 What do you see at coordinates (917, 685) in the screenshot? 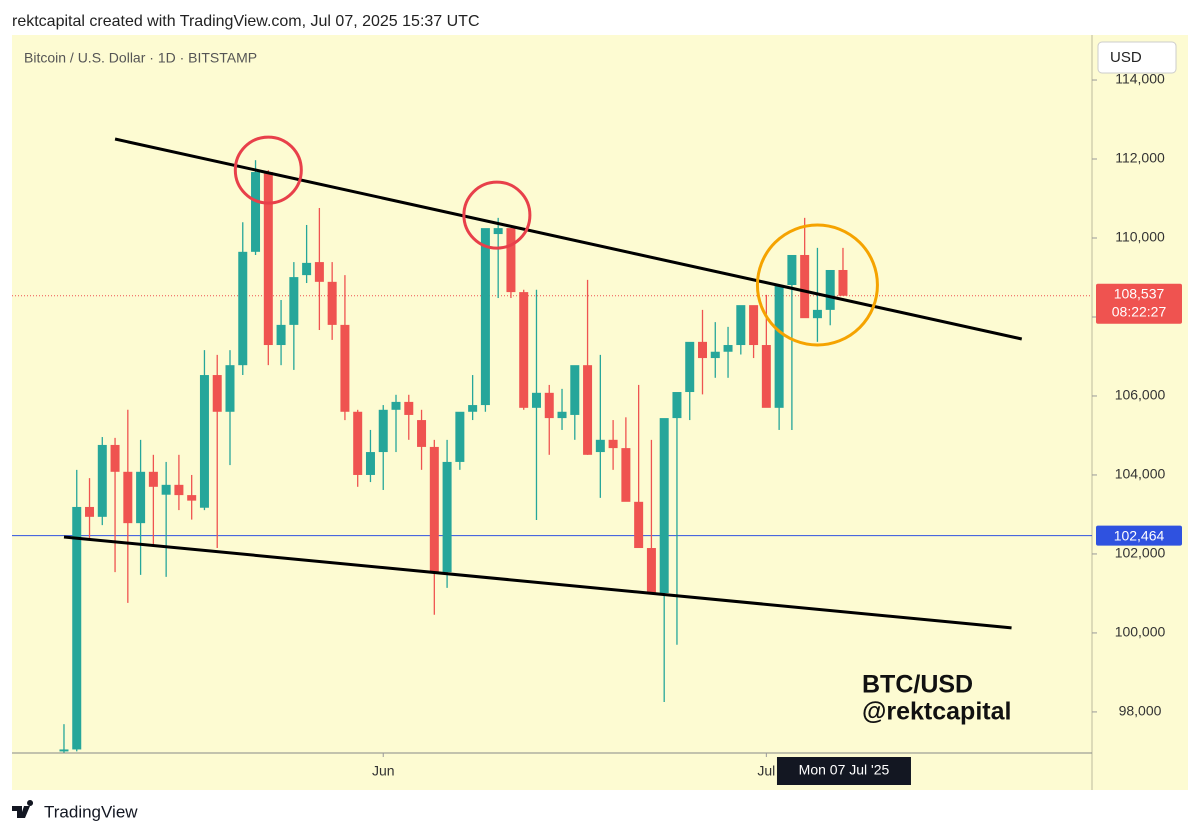
I see `watermark: BTC/USD` at bounding box center [917, 685].